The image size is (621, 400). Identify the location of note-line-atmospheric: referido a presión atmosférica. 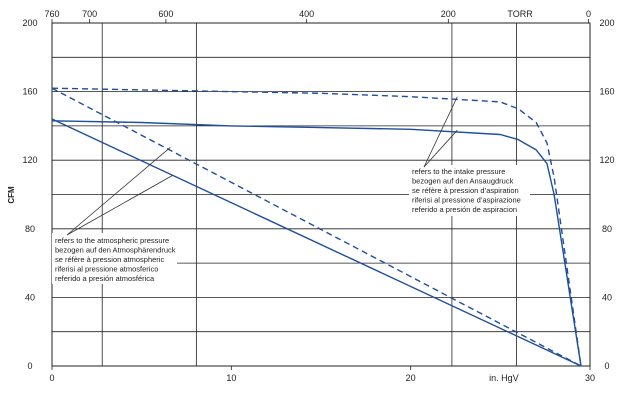
(105, 278).